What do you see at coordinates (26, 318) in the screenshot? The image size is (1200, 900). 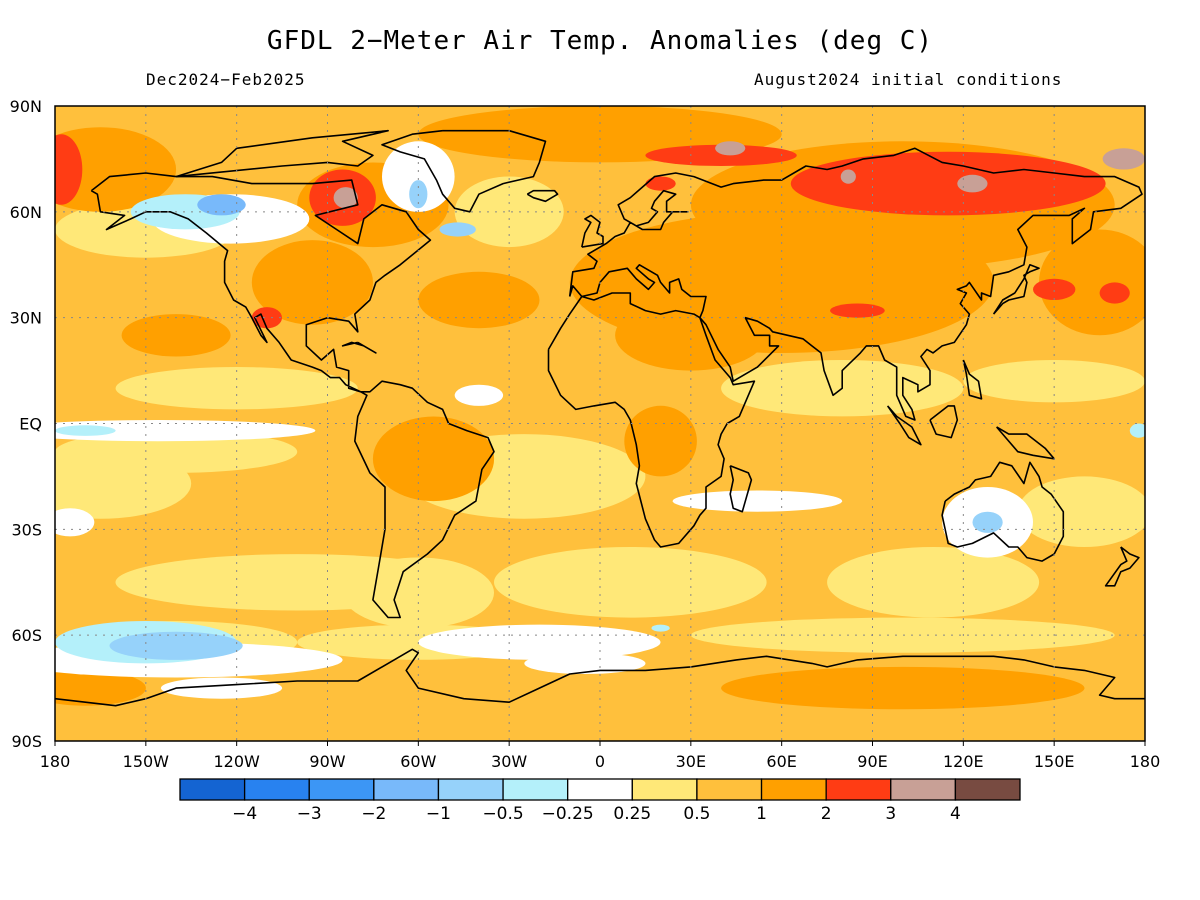 I see `lat-tick-label: 30N` at bounding box center [26, 318].